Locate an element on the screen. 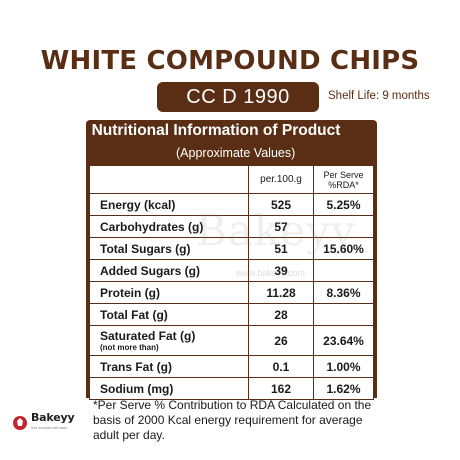 This screenshot has height=460, width=460. product-title: WHITE COMPOUND CHIPS is located at coordinates (230, 61).